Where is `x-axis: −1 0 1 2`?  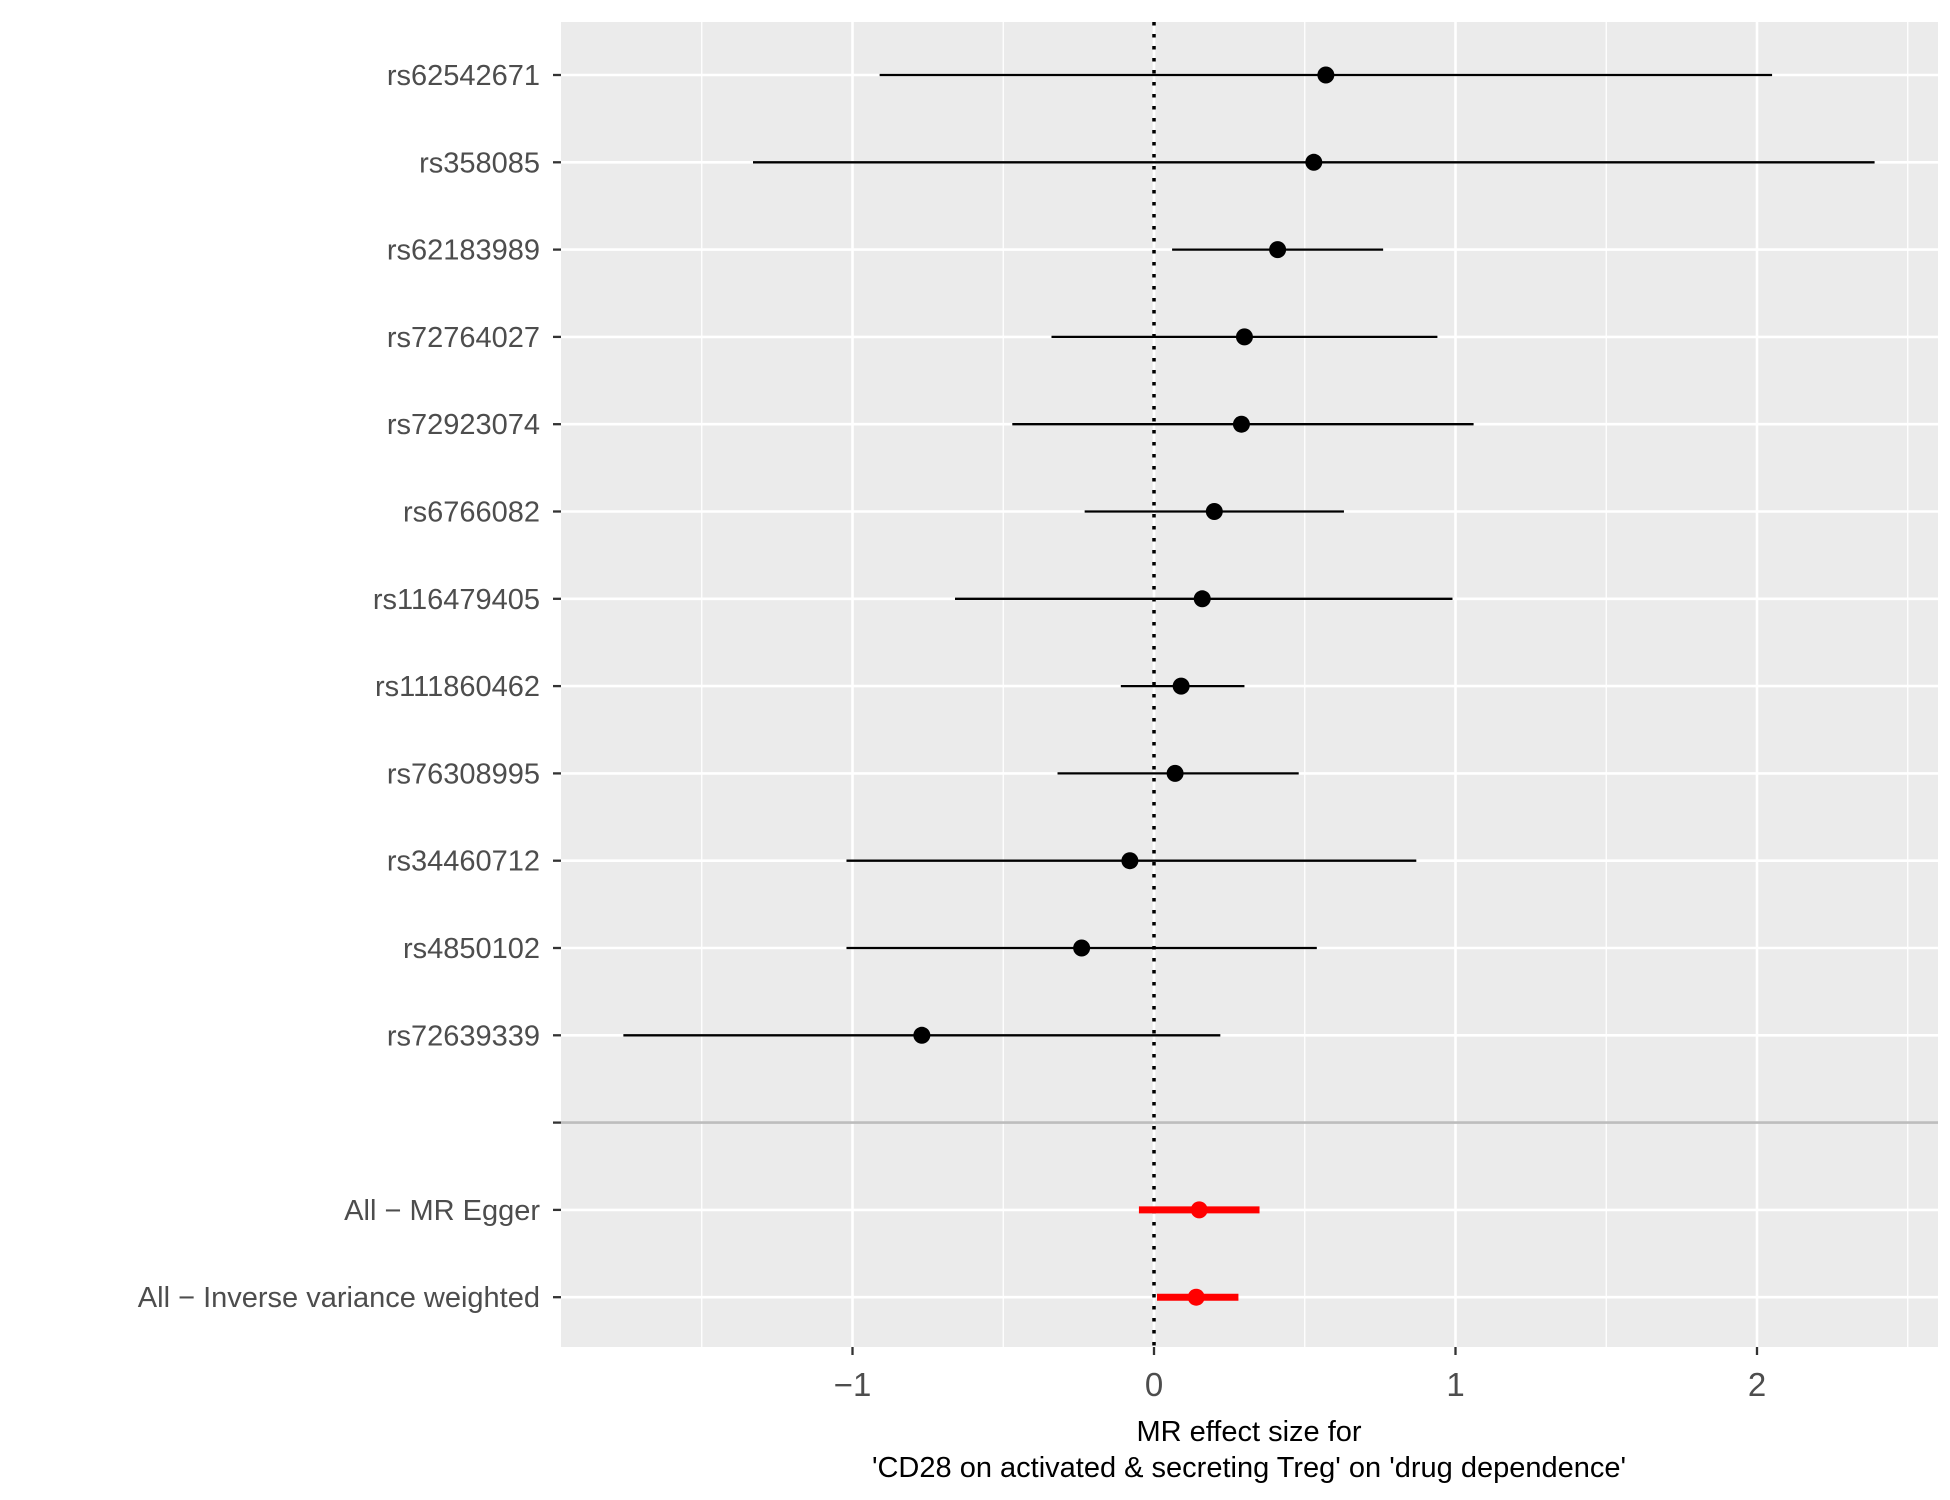
x-axis: −1 0 1 2 is located at coordinates (1300, 1375).